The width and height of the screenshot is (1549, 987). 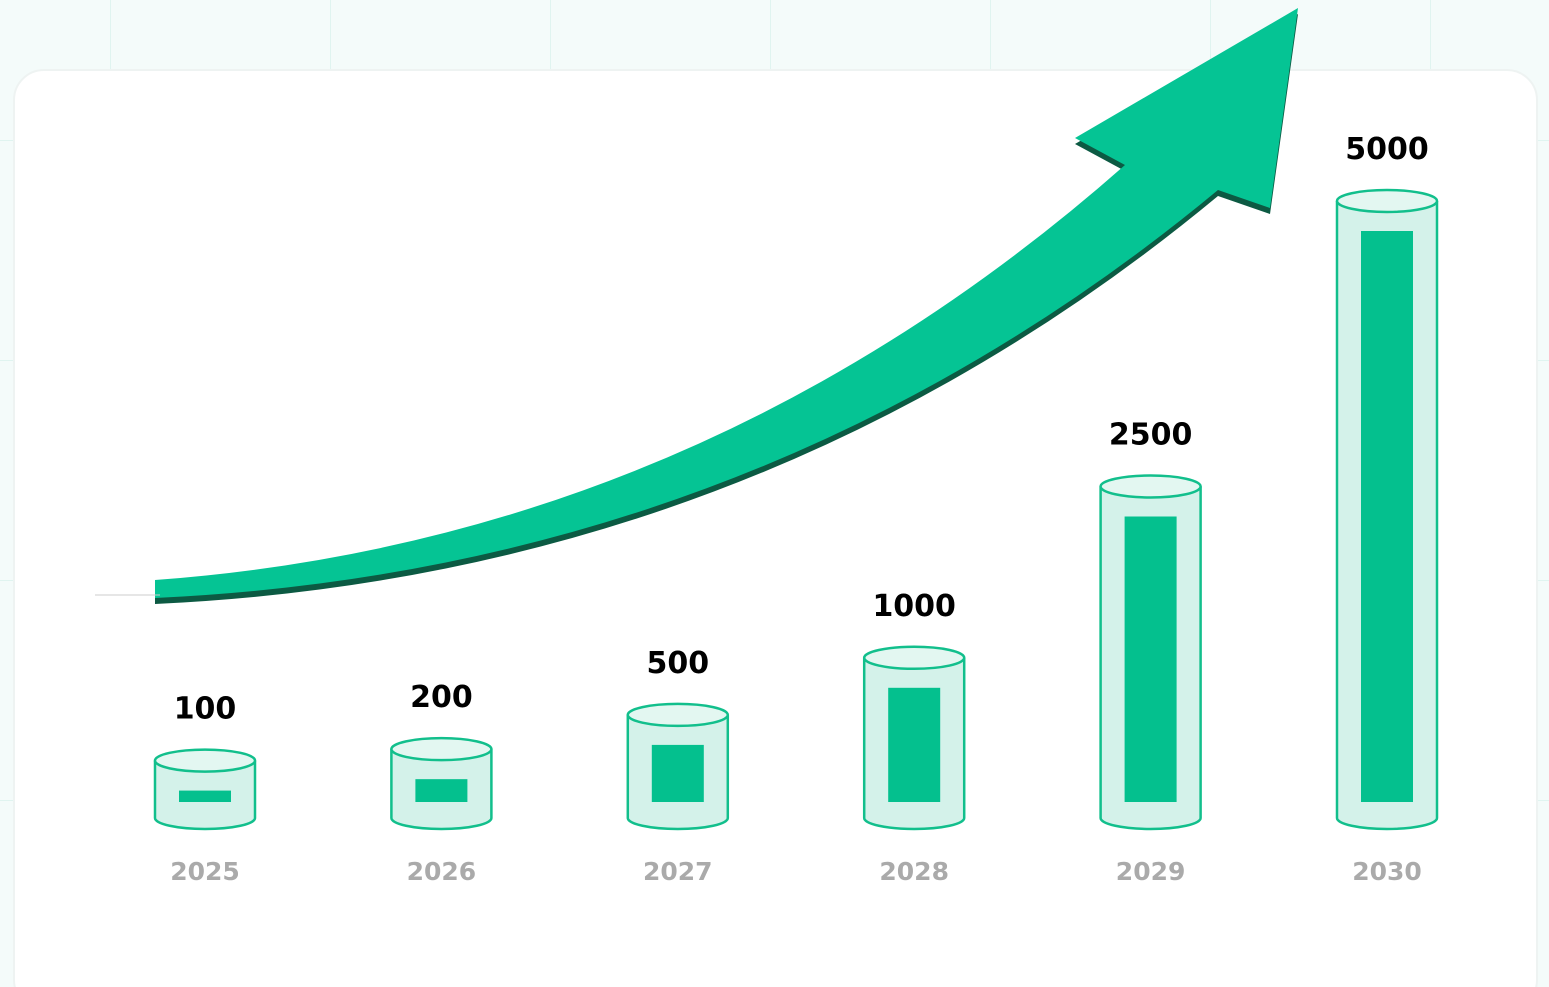 I want to click on value-label: 1000, so click(x=914, y=606).